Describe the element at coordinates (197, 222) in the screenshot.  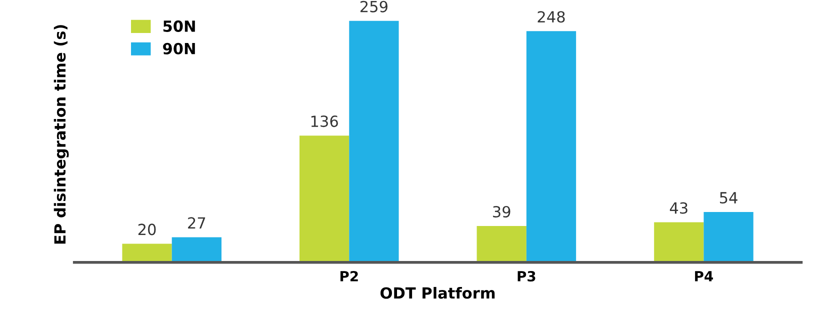
I see `data-label: 27` at that location.